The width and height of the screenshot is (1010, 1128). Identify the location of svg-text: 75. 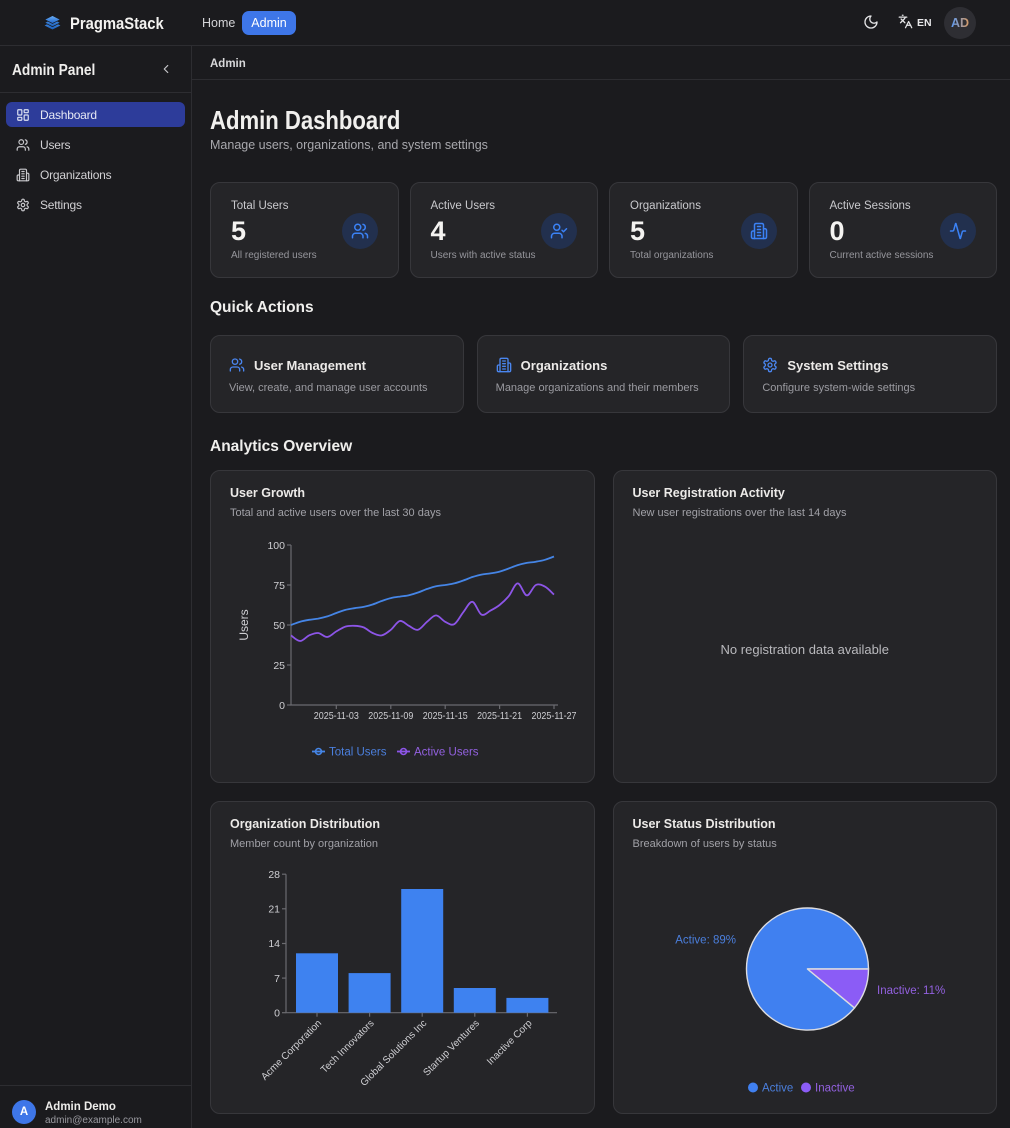
(279, 586).